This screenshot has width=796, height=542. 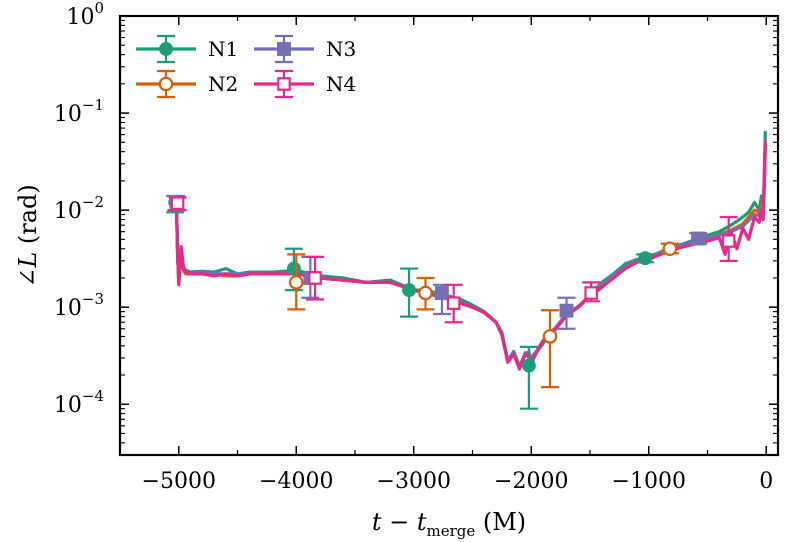 What do you see at coordinates (79, 111) in the screenshot?
I see `y-tick-label: 10⁻¹` at bounding box center [79, 111].